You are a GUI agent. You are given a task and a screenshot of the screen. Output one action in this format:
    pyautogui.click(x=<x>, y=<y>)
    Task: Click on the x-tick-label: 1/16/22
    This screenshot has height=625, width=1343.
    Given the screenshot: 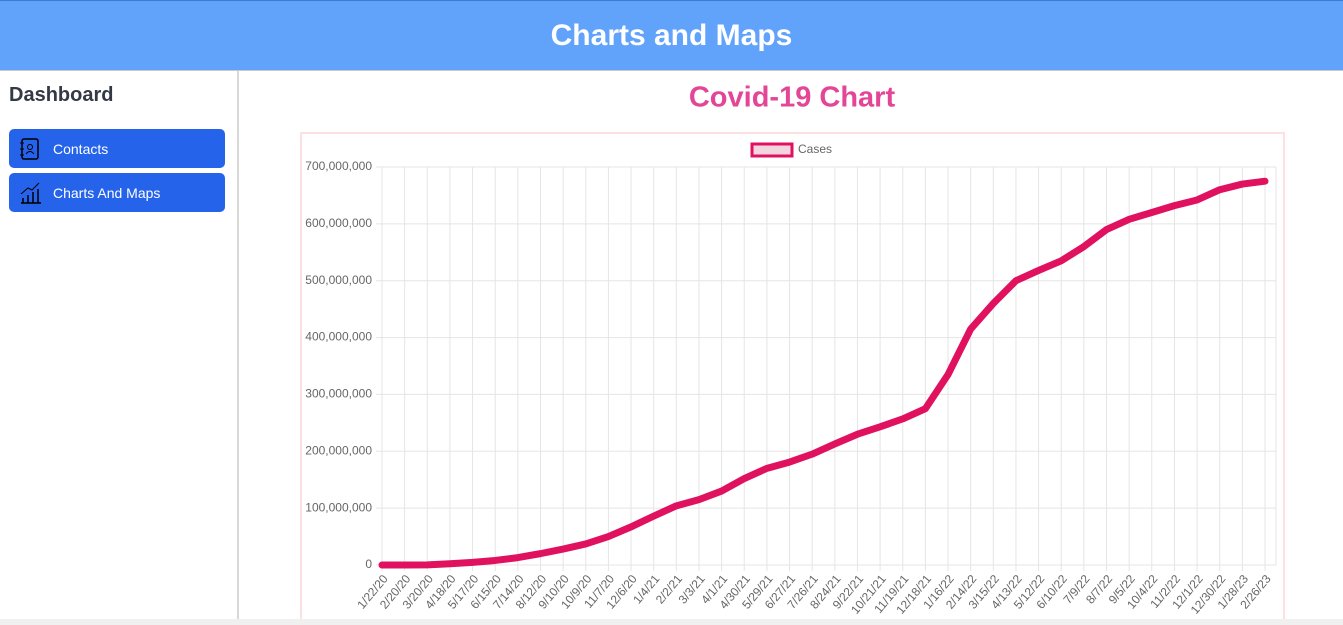 What is the action you would take?
    pyautogui.click(x=938, y=592)
    